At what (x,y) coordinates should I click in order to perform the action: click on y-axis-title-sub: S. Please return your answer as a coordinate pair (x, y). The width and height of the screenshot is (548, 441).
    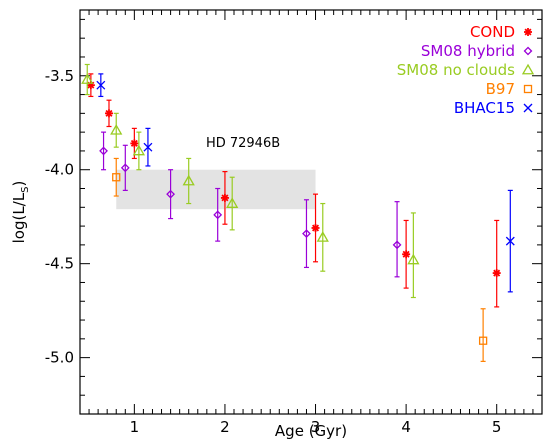
    Looking at the image, I should click on (25, 190).